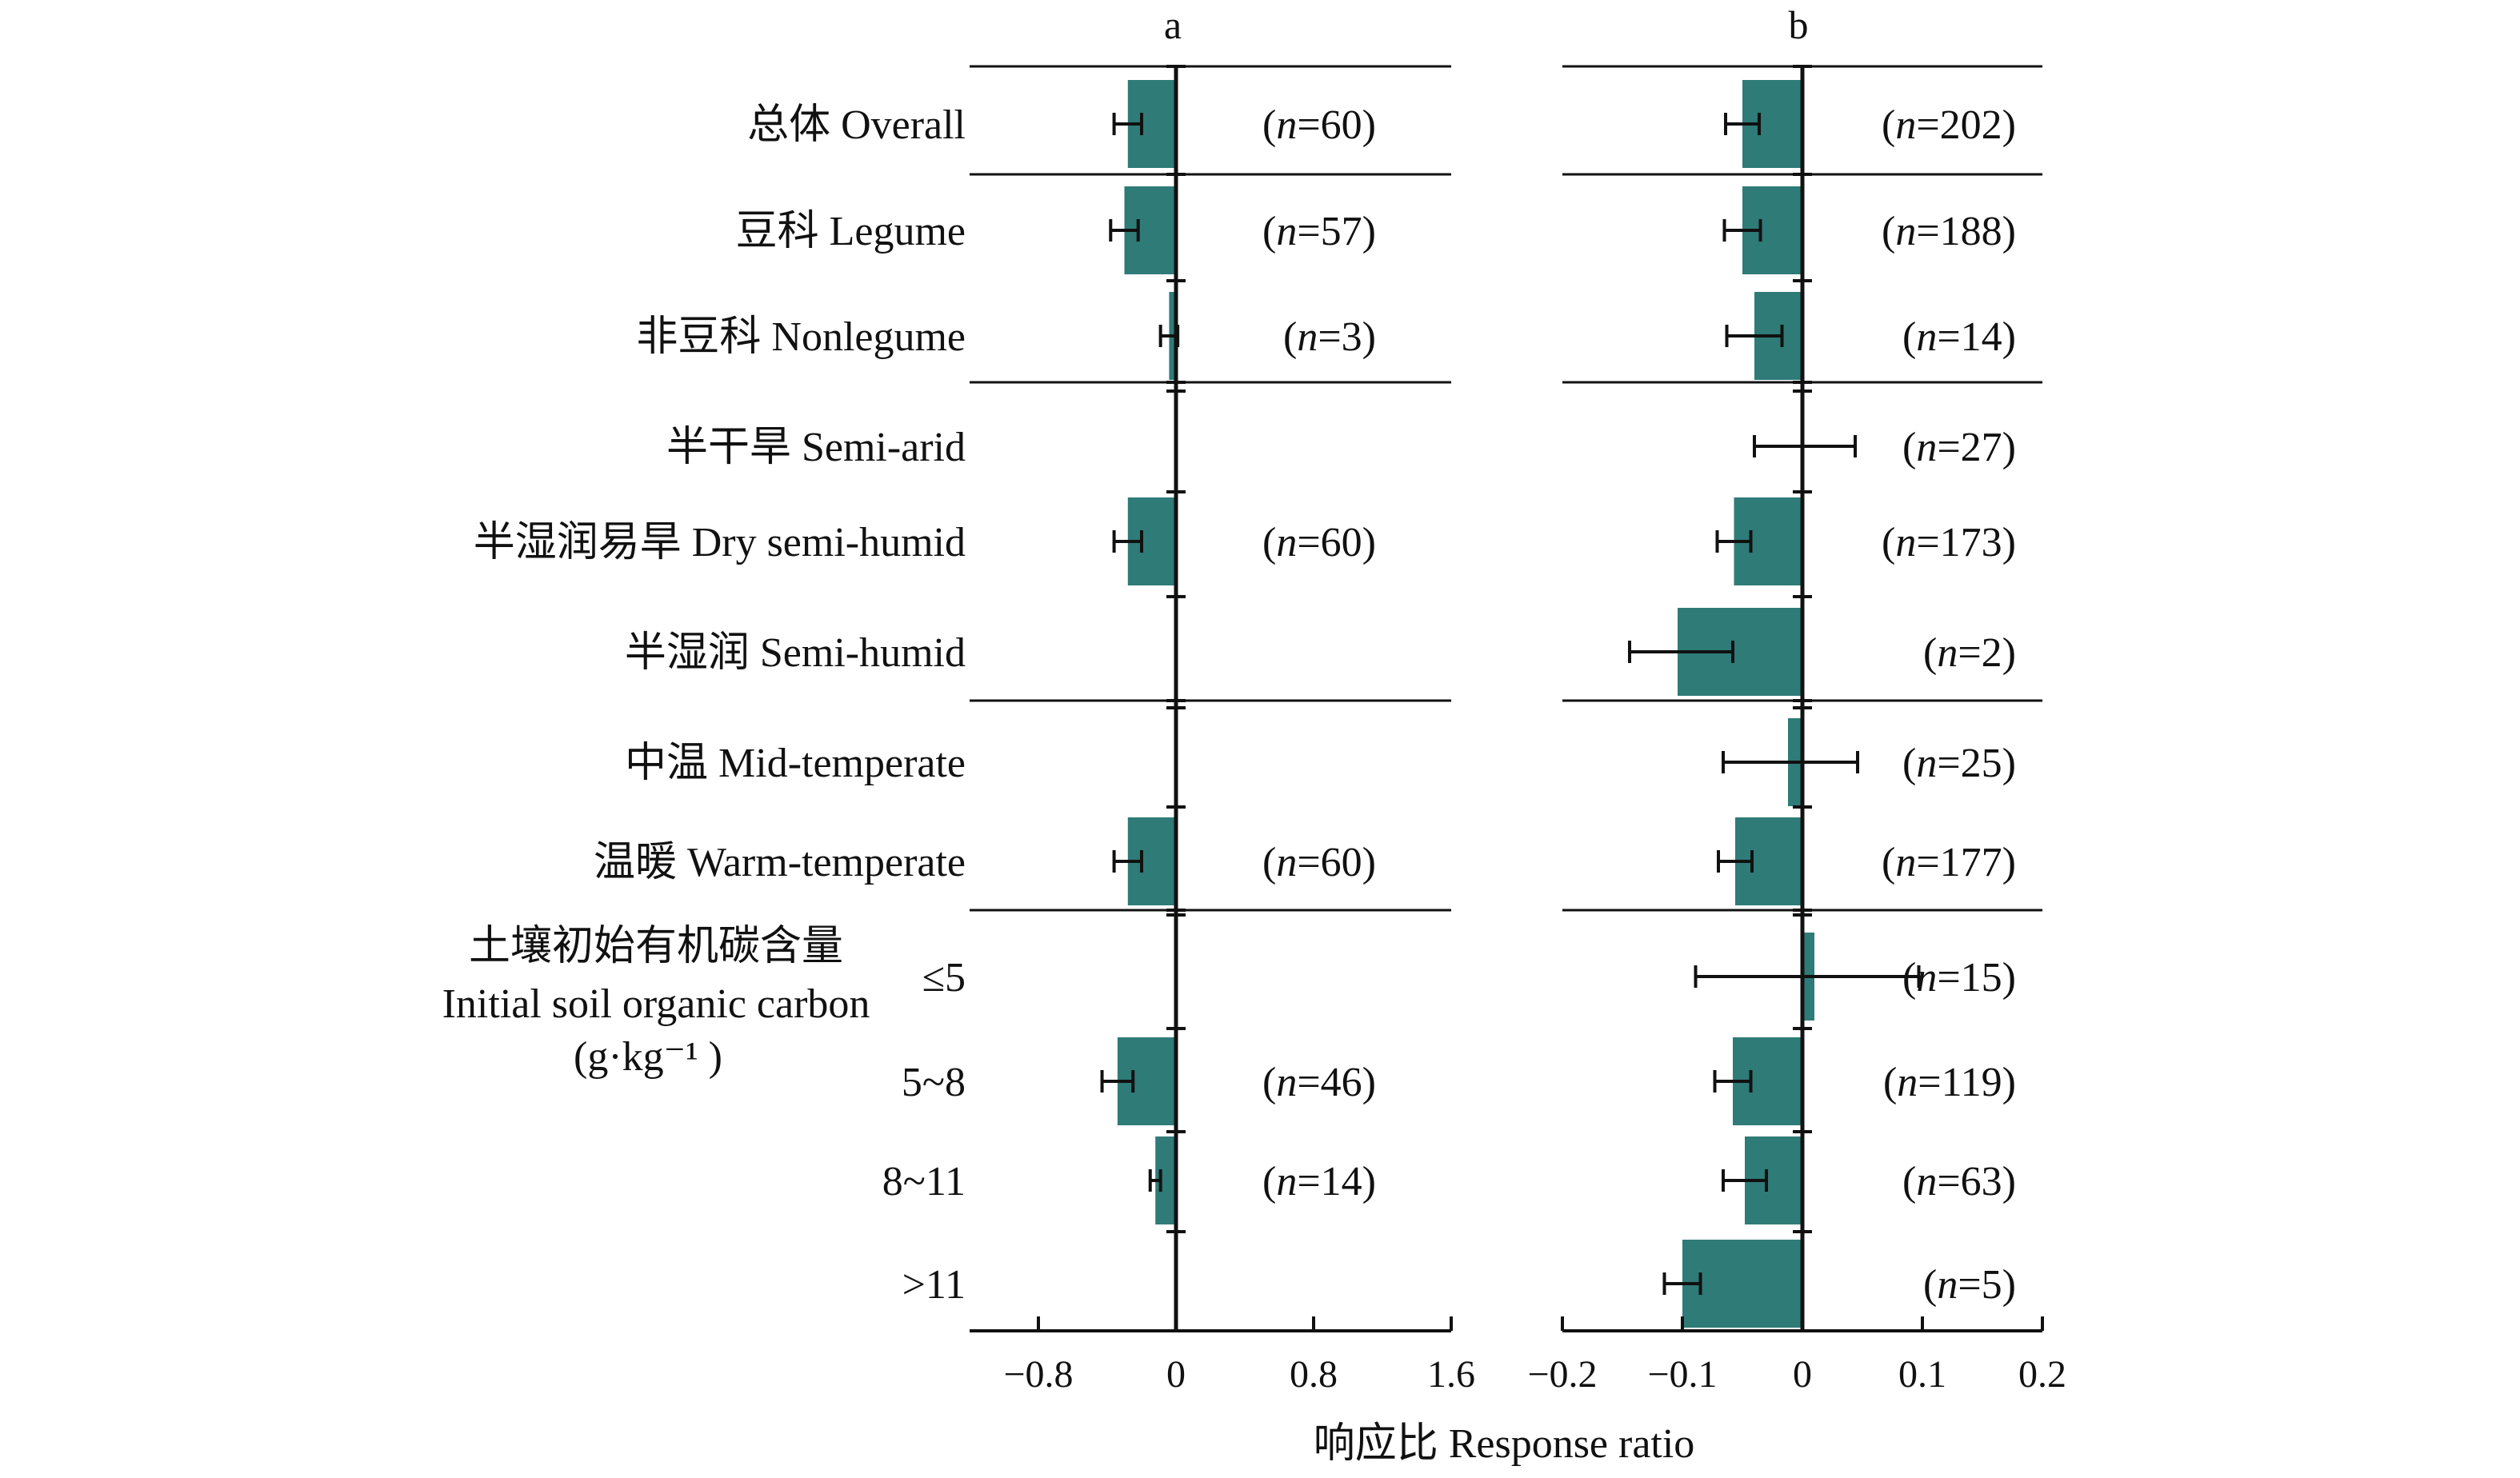 Image resolution: width=2520 pixels, height=1478 pixels. What do you see at coordinates (1949, 862) in the screenshot?
I see `sample-size-label: (n=177)` at bounding box center [1949, 862].